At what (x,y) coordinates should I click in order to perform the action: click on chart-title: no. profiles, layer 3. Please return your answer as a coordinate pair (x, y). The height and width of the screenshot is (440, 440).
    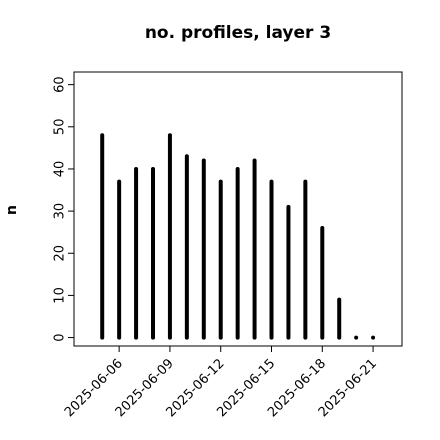
    Looking at the image, I should click on (238, 33).